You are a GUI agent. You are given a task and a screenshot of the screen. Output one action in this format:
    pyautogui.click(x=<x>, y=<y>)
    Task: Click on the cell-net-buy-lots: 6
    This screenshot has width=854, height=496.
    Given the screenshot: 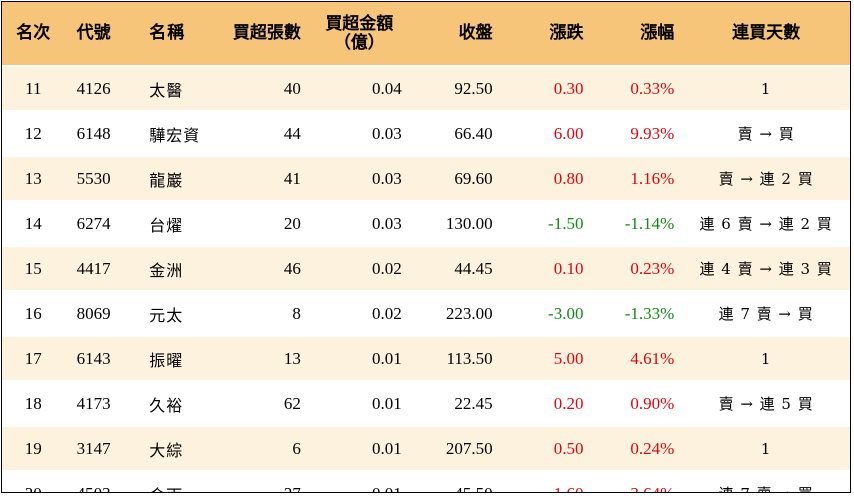 What is the action you would take?
    pyautogui.click(x=263, y=448)
    